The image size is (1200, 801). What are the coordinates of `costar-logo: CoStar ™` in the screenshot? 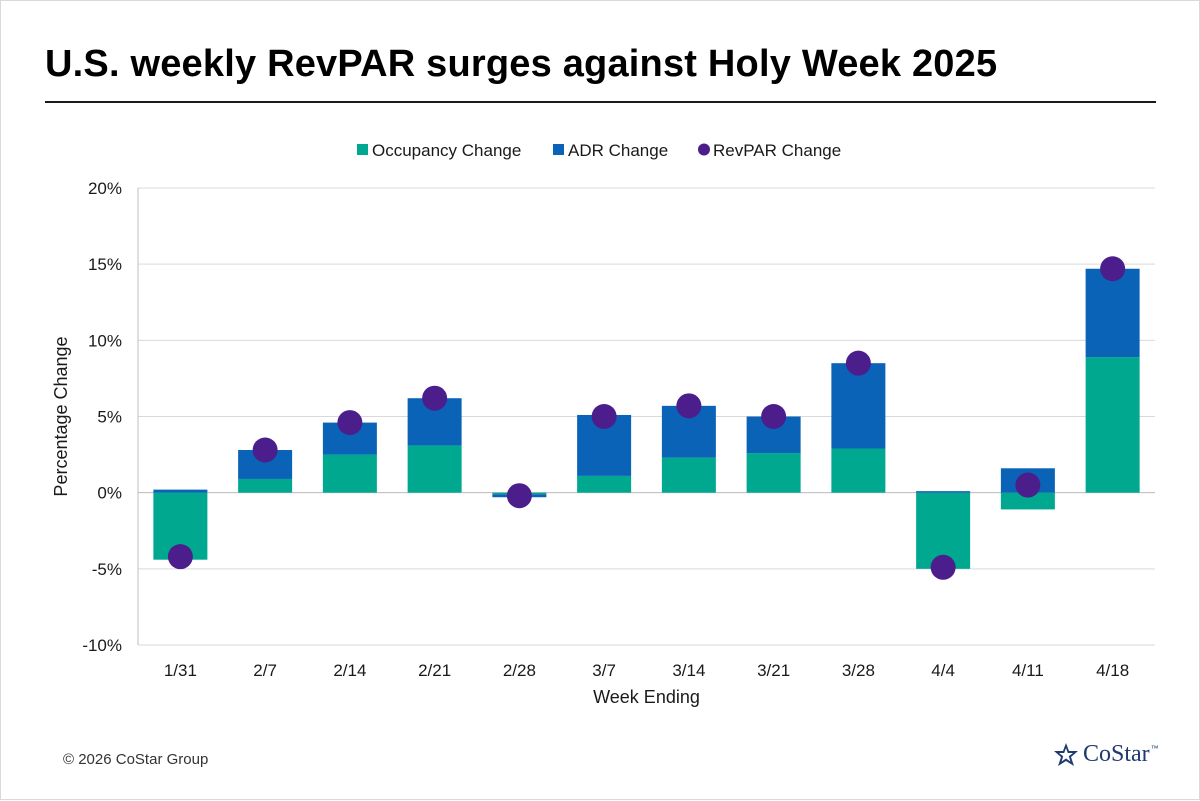 It's located at (1106, 754).